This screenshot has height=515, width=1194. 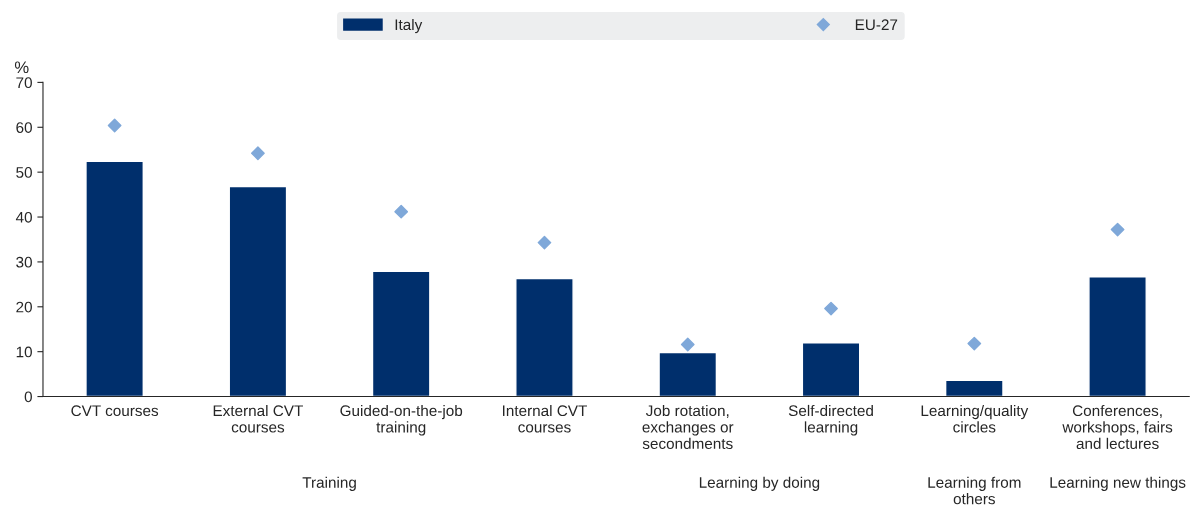 What do you see at coordinates (688, 427) in the screenshot?
I see `x-tick-label: Job rotation, exchanges or secondments` at bounding box center [688, 427].